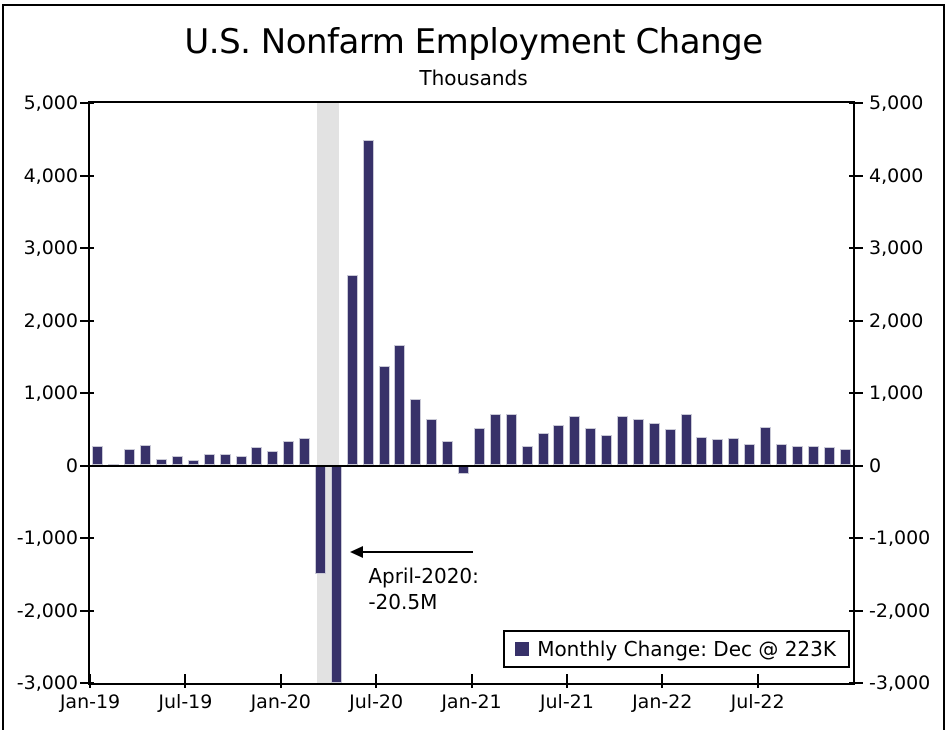 The width and height of the screenshot is (947, 730). I want to click on y-axis-label-left: 5,000, so click(50, 103).